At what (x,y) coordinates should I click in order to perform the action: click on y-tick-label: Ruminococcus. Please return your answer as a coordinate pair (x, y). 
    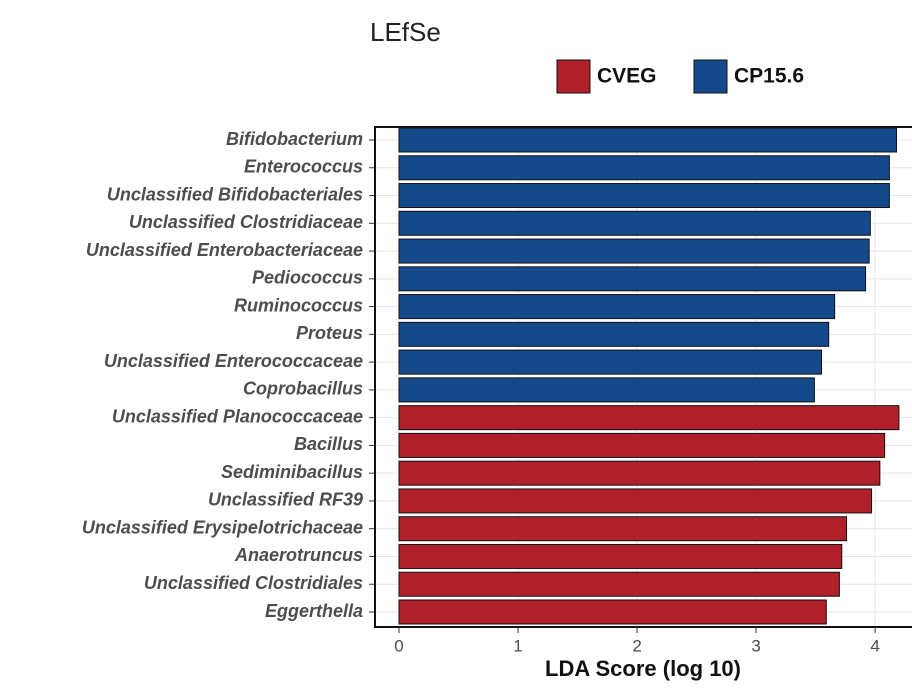
    Looking at the image, I should click on (298, 305).